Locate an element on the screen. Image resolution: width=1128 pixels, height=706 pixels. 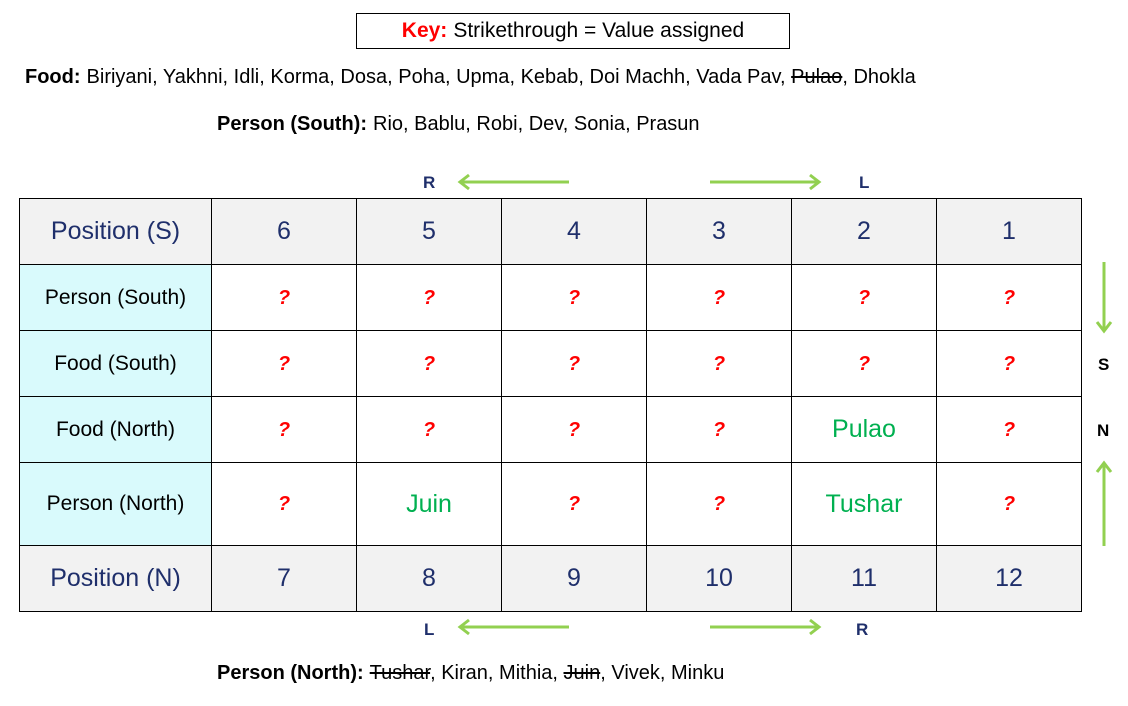
list-item: Korma is located at coordinates (300, 77).